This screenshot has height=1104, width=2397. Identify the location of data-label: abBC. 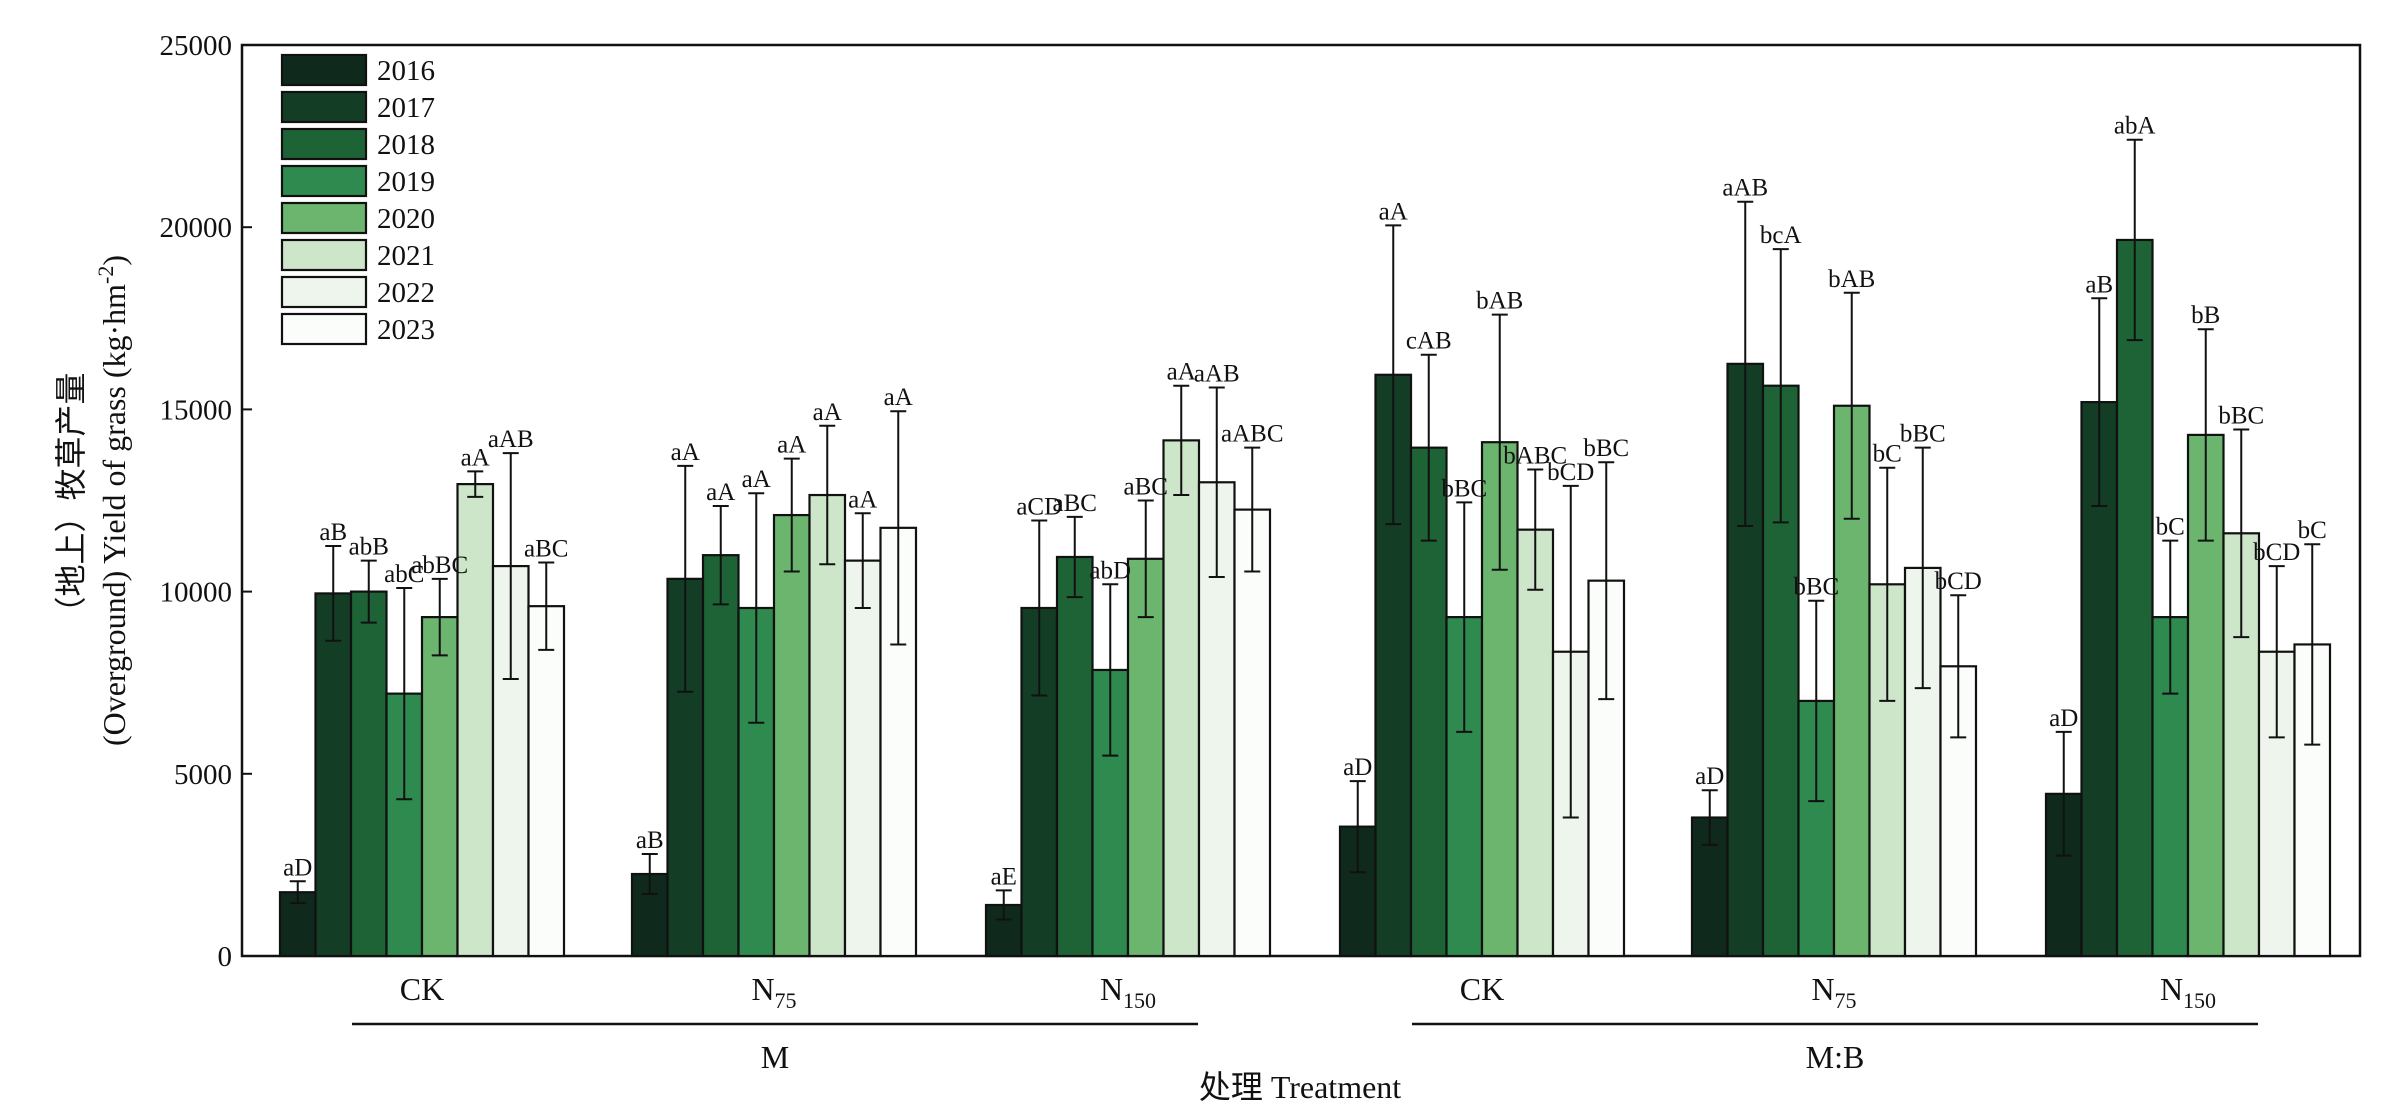
(439, 565).